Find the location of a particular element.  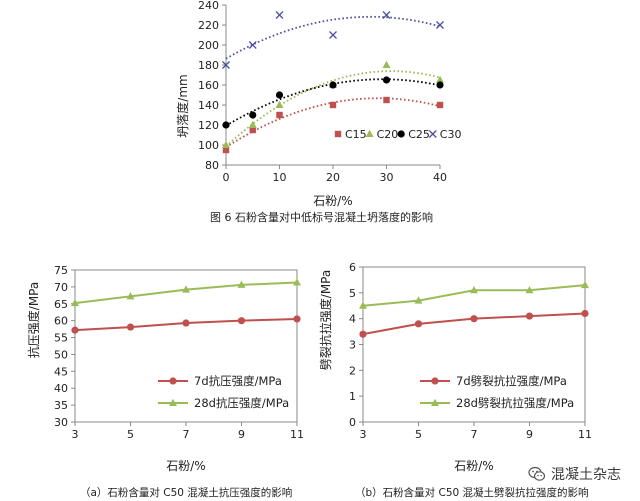

y-tick-label: 120 is located at coordinates (208, 125).